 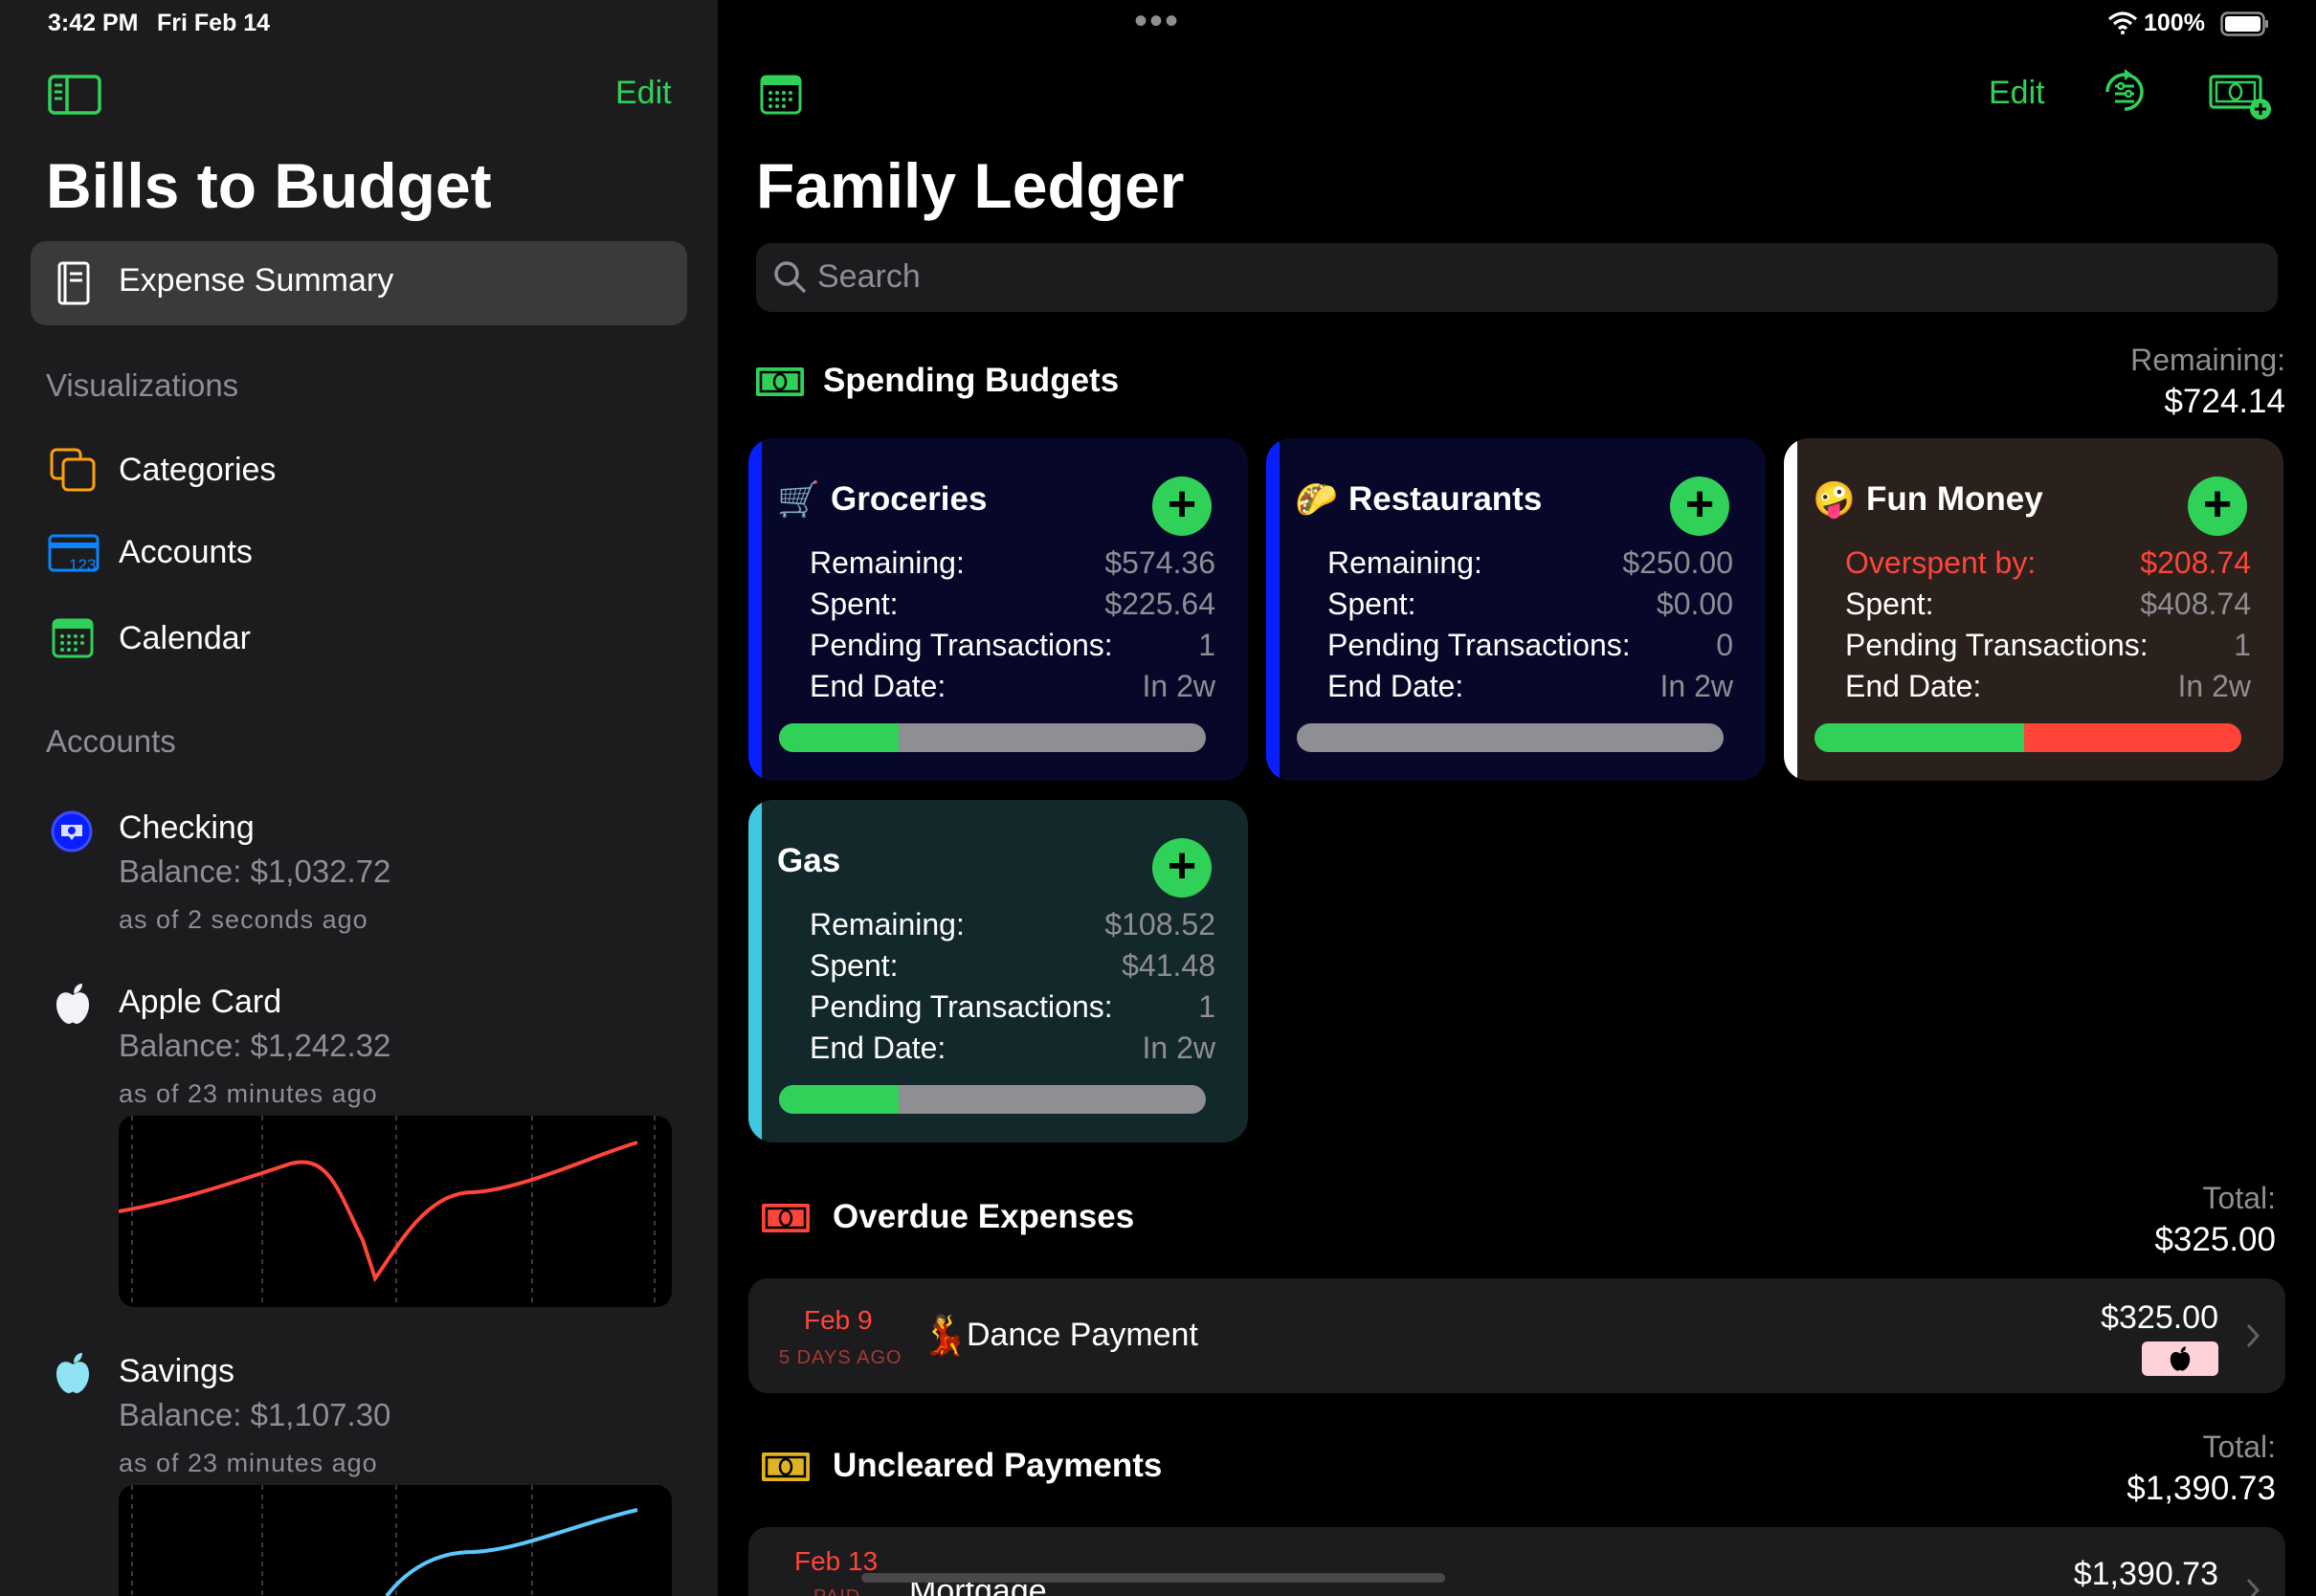 What do you see at coordinates (1160, 925) in the screenshot?
I see `row-value: $108.52` at bounding box center [1160, 925].